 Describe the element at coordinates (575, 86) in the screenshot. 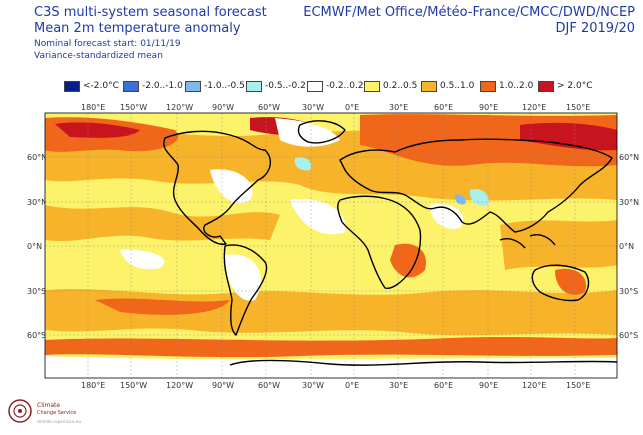

I see `legend-label: > 2.0°C` at that location.